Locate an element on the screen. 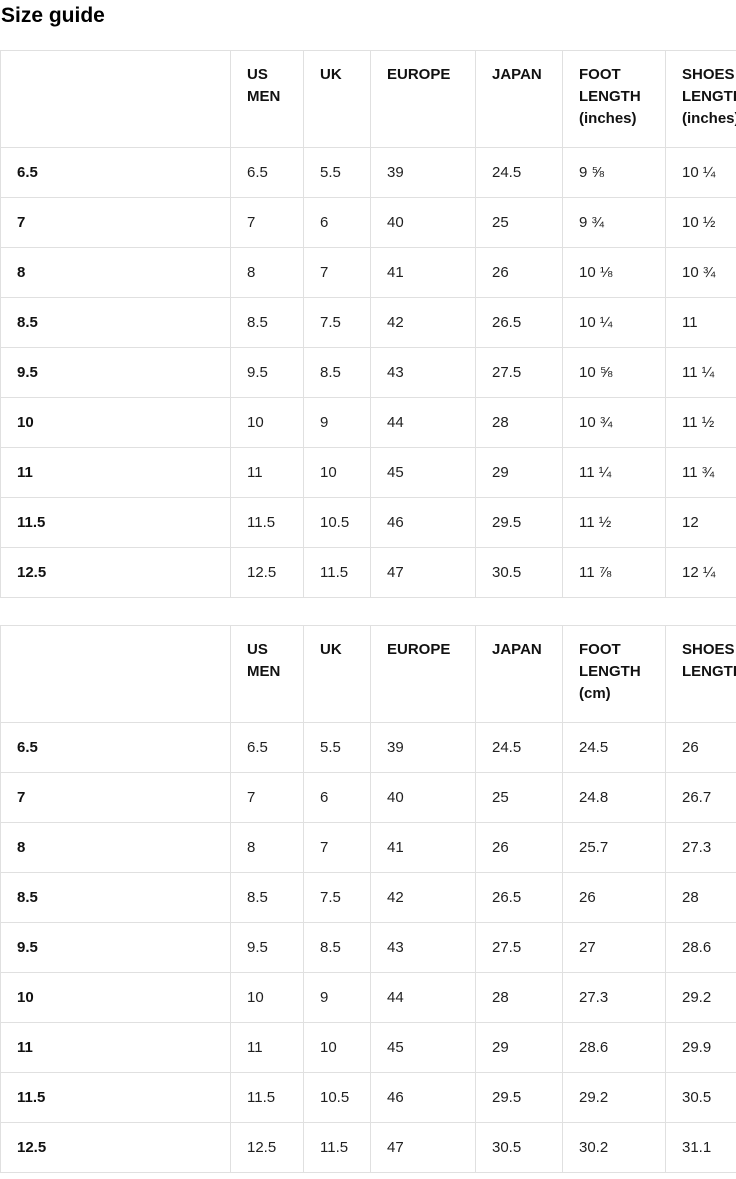 The height and width of the screenshot is (1179, 736). table-row: 8 8 7 41 26 25.7 27.3 is located at coordinates (368, 847).